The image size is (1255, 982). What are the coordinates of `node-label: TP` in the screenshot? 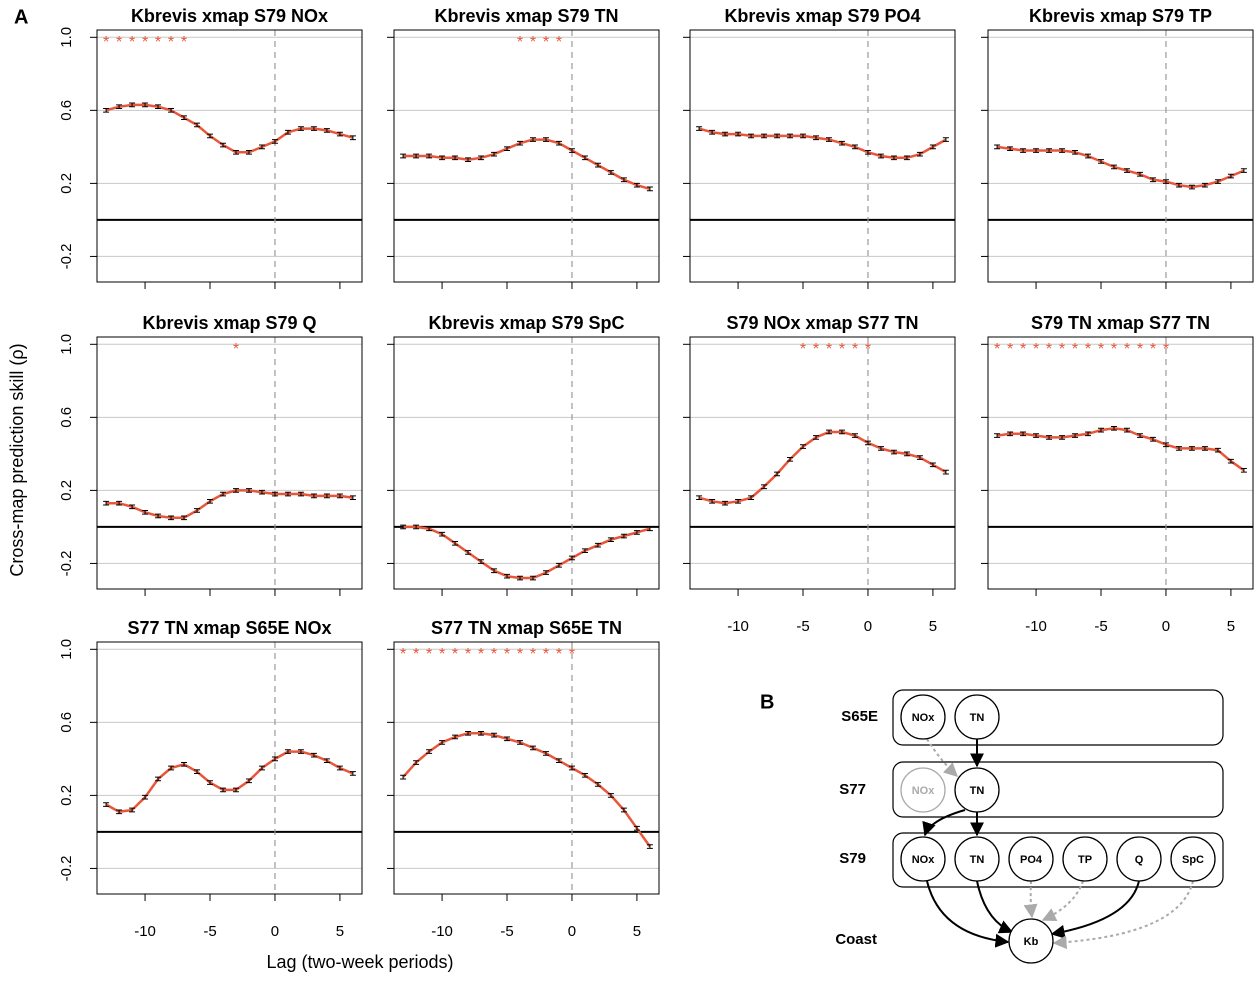 It's located at (1085, 860).